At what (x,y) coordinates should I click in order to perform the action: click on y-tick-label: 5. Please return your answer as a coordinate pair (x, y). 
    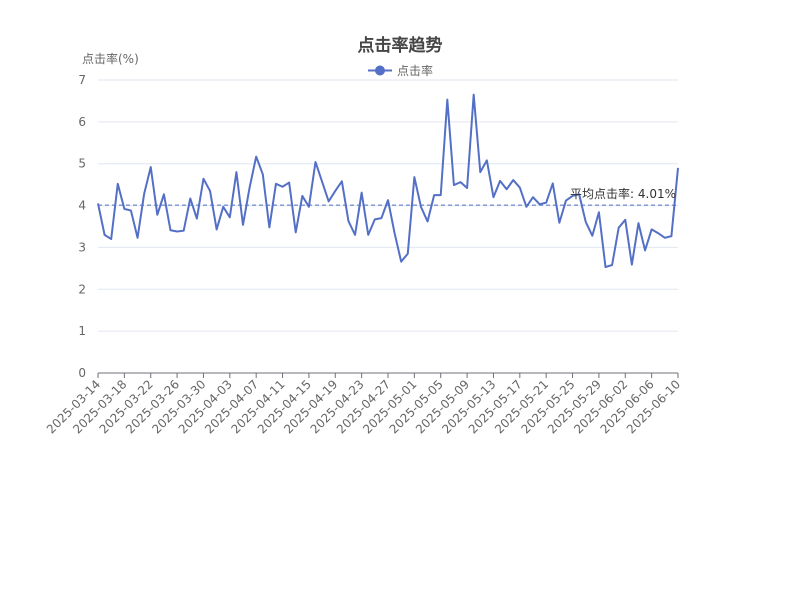
    Looking at the image, I should click on (82, 164).